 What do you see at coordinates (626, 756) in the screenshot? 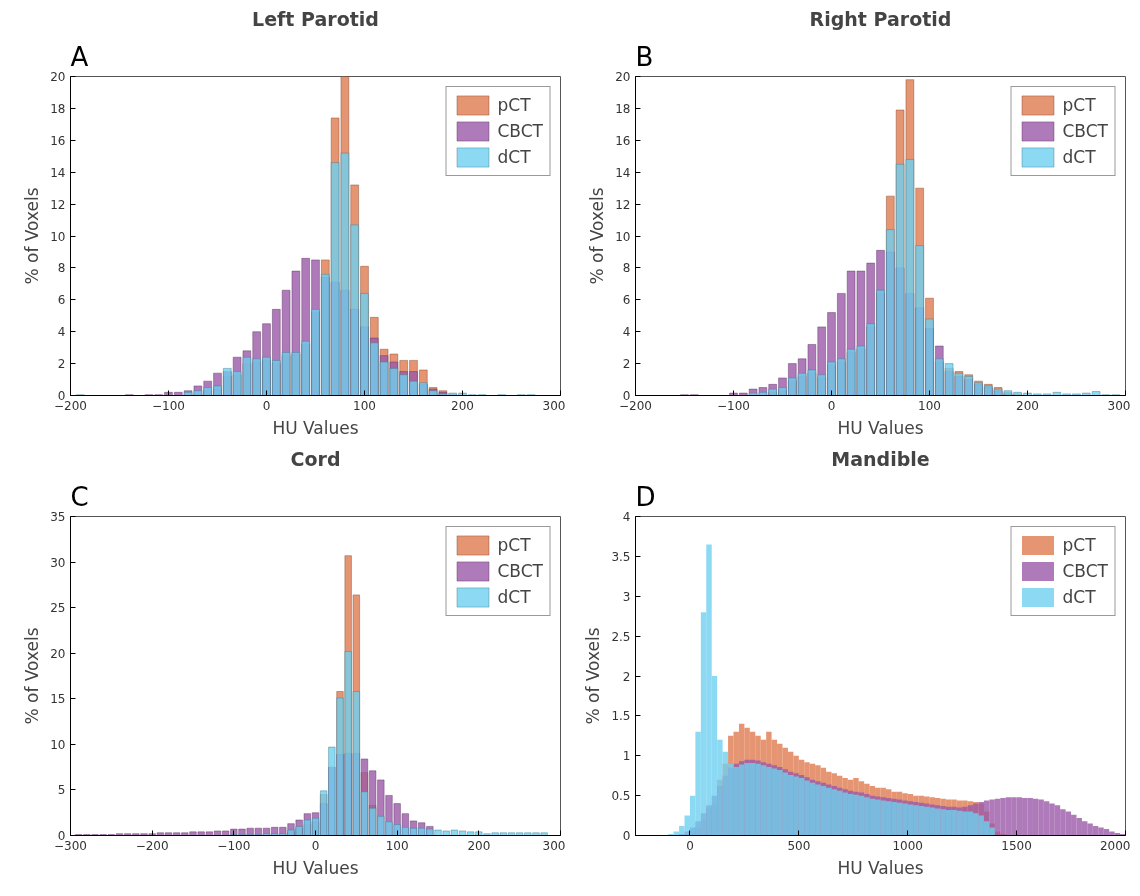
I see `y-tick-label: 1` at bounding box center [626, 756].